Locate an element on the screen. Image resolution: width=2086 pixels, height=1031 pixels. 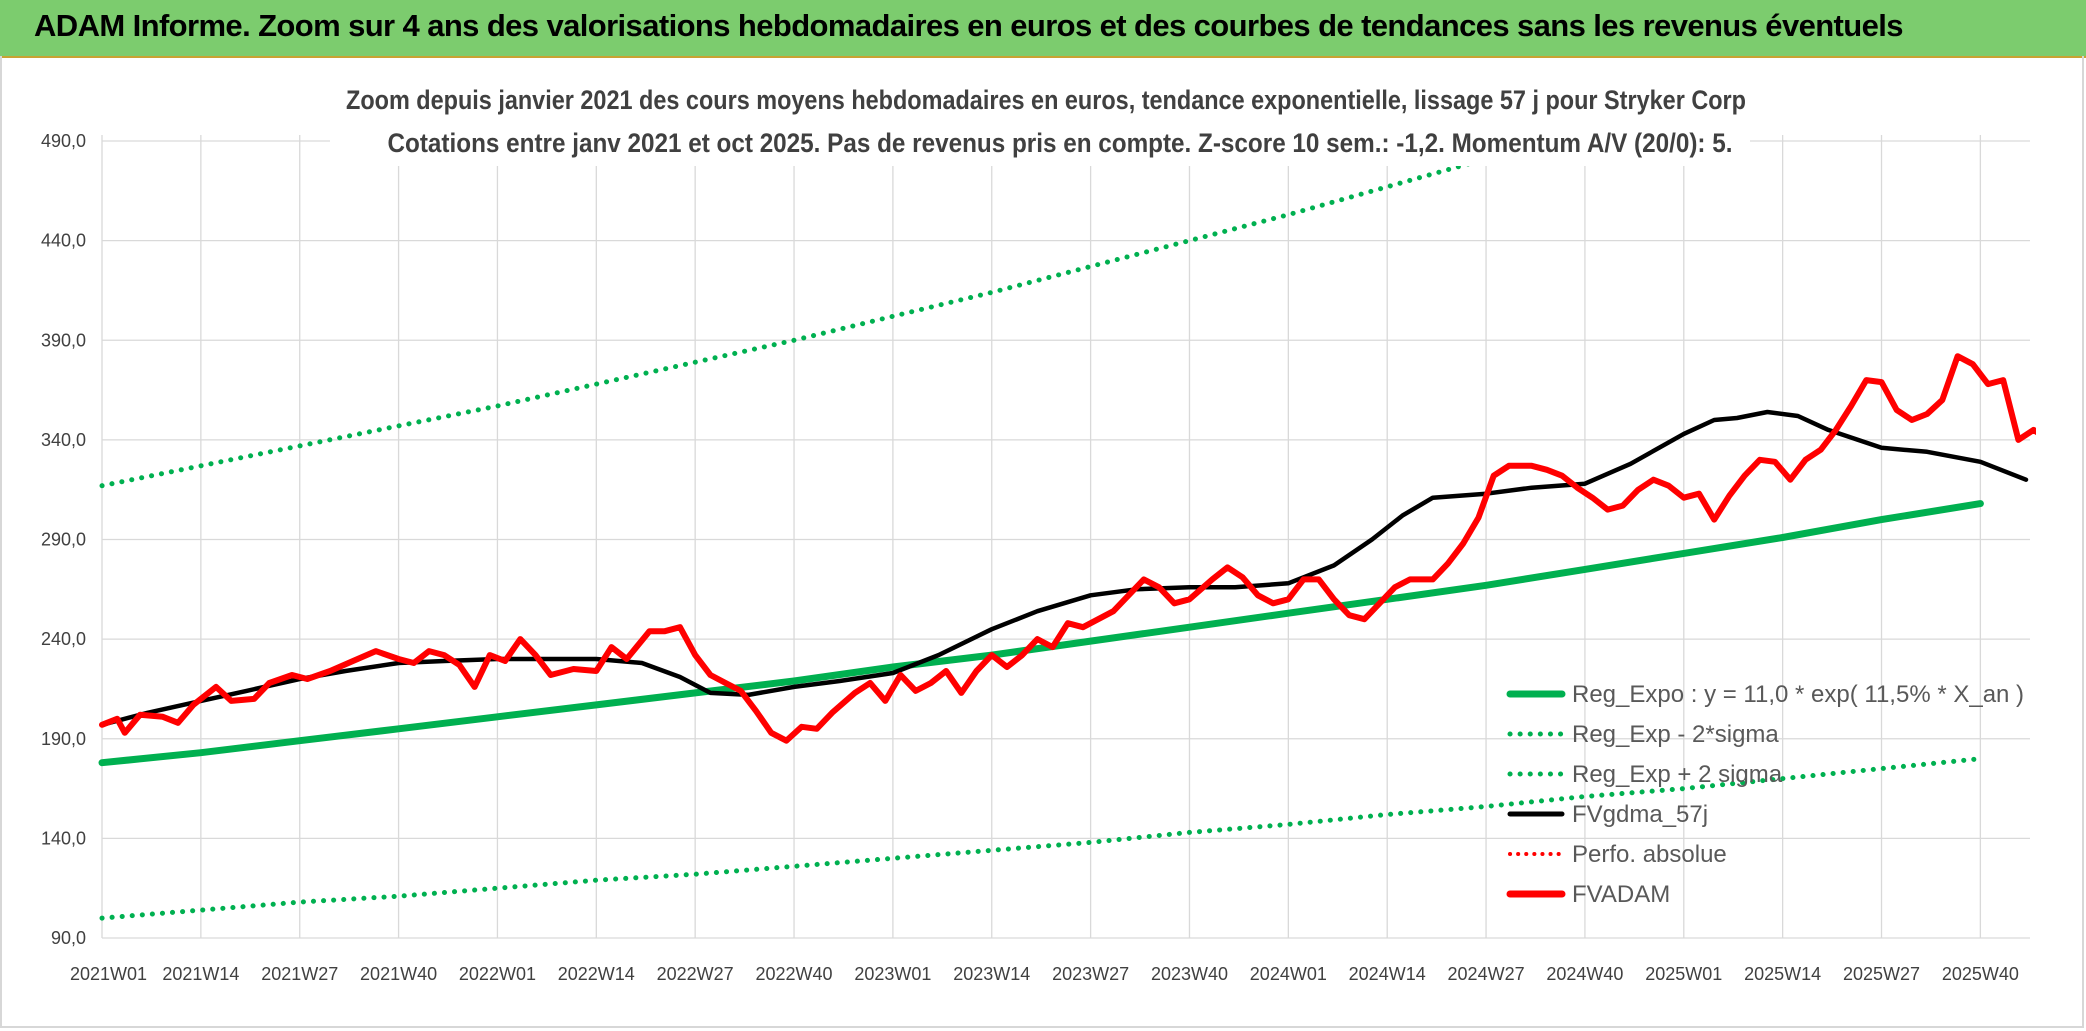
x-tick-label: 2025W27 is located at coordinates (1881, 974).